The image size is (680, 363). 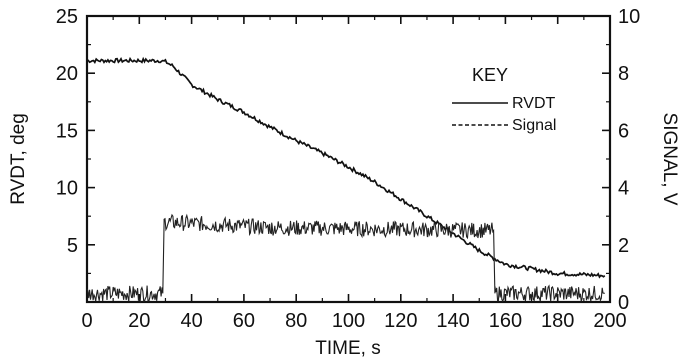 I want to click on x-tick-label: 80, so click(x=296, y=321).